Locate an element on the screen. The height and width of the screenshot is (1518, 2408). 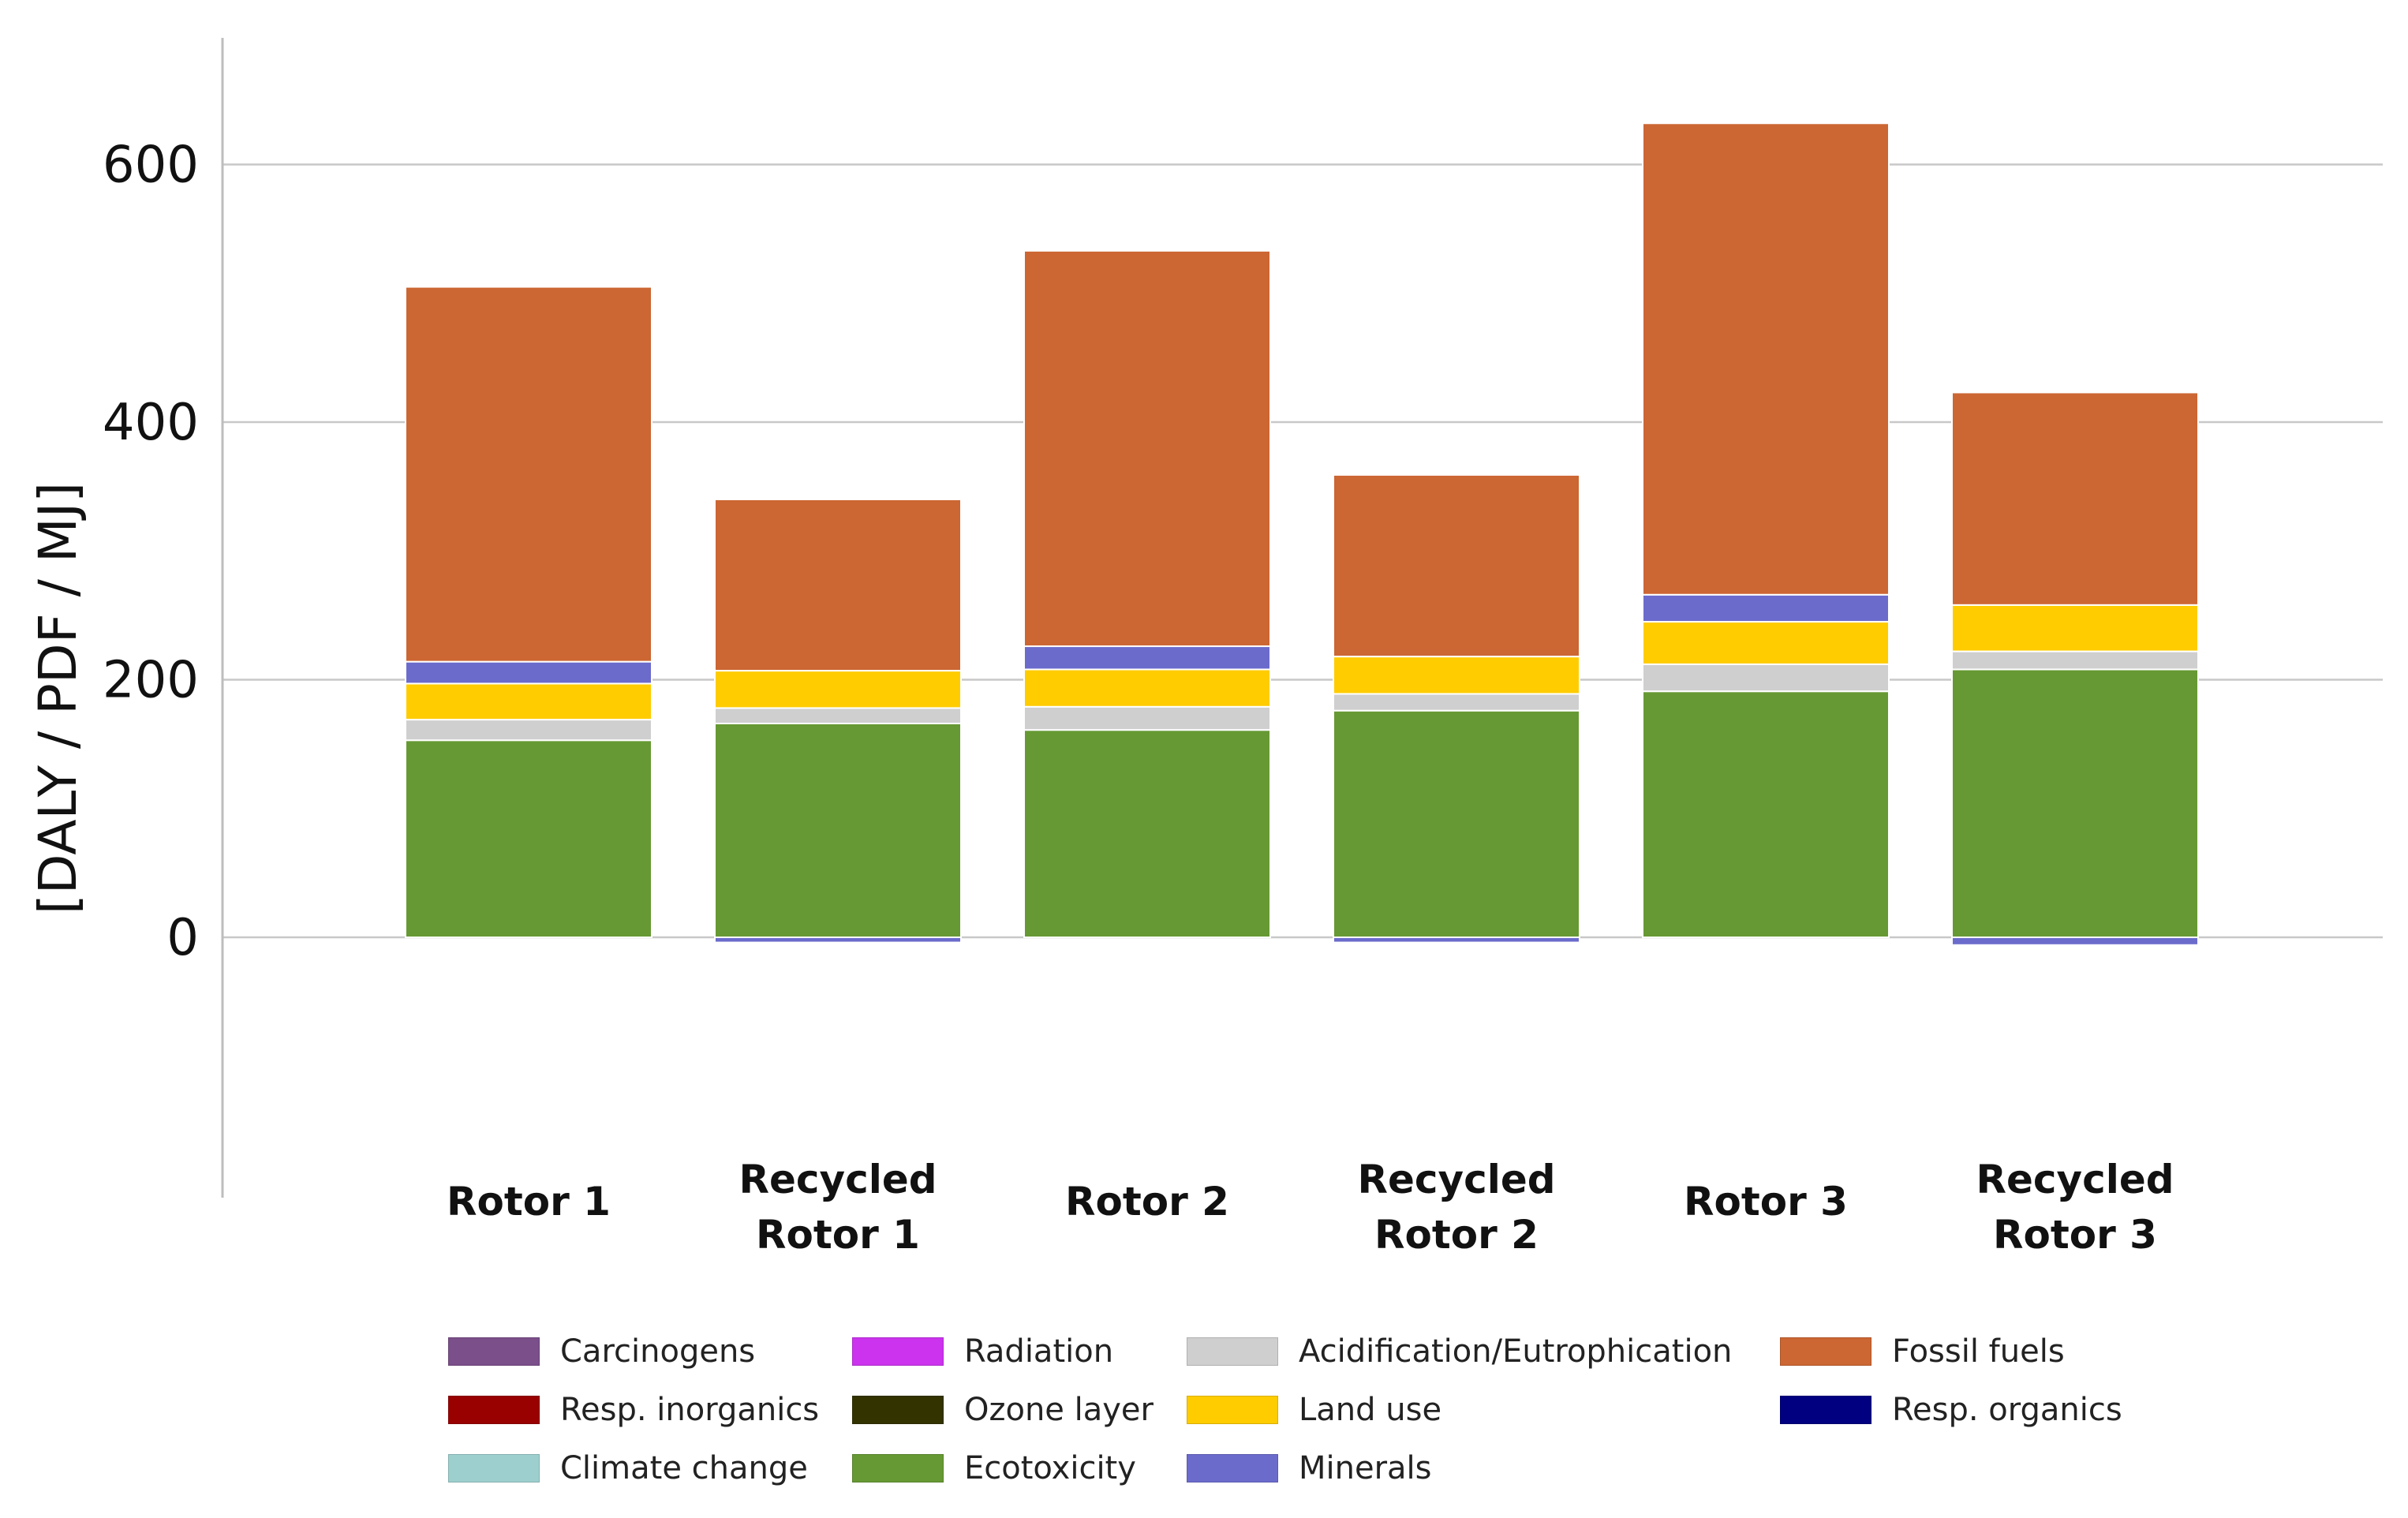
legend-item-minerals: Minerals is located at coordinates (1310, 1468).